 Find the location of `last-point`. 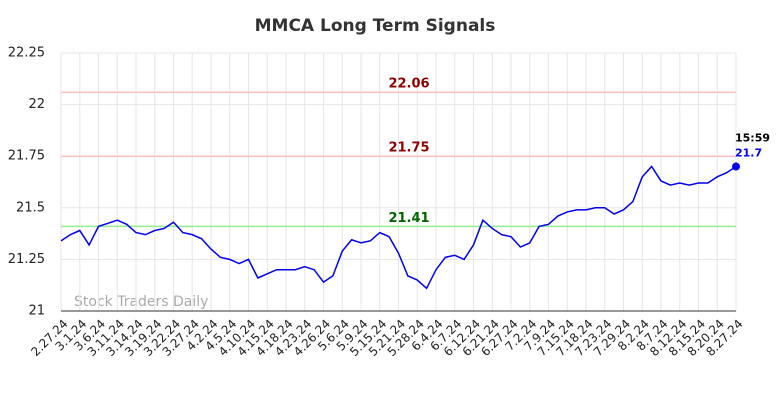

last-point is located at coordinates (736, 166).